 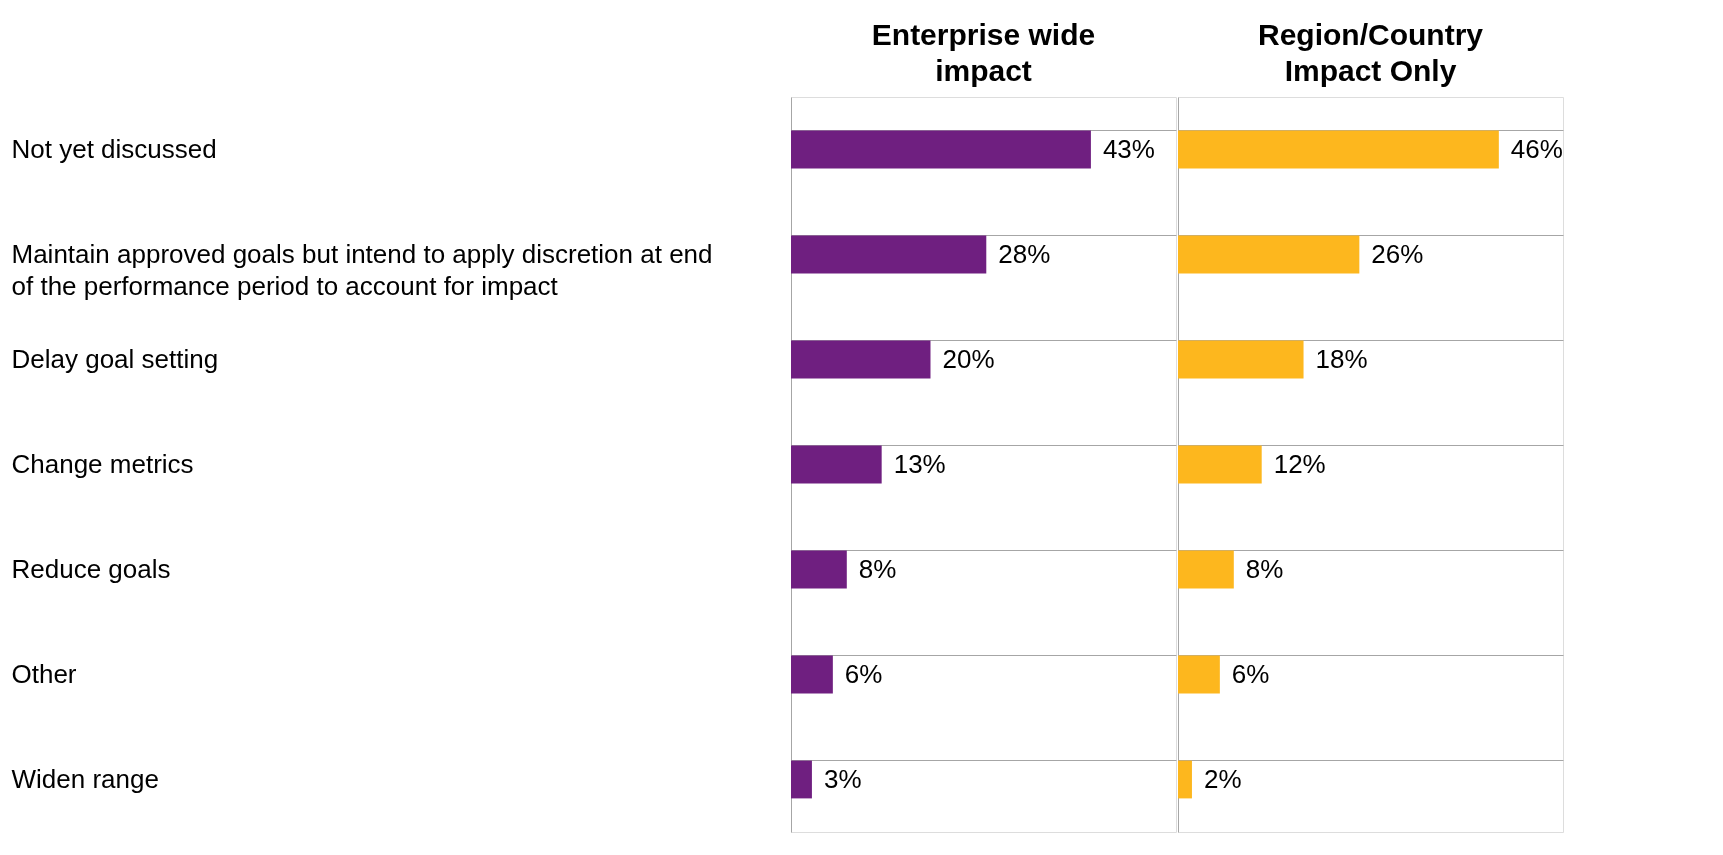 What do you see at coordinates (102, 463) in the screenshot?
I see `y-tick-label: Change metrics` at bounding box center [102, 463].